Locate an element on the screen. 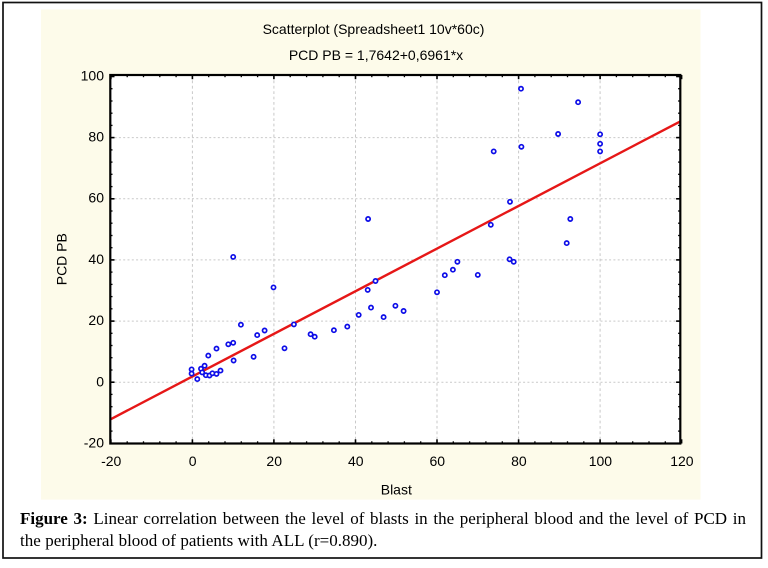 The image size is (768, 568). svg-text:Scatterplot (Spreadsheet1 10v*: Scatterplot (Spreadsheet1 10v*60c) is located at coordinates (374, 29).